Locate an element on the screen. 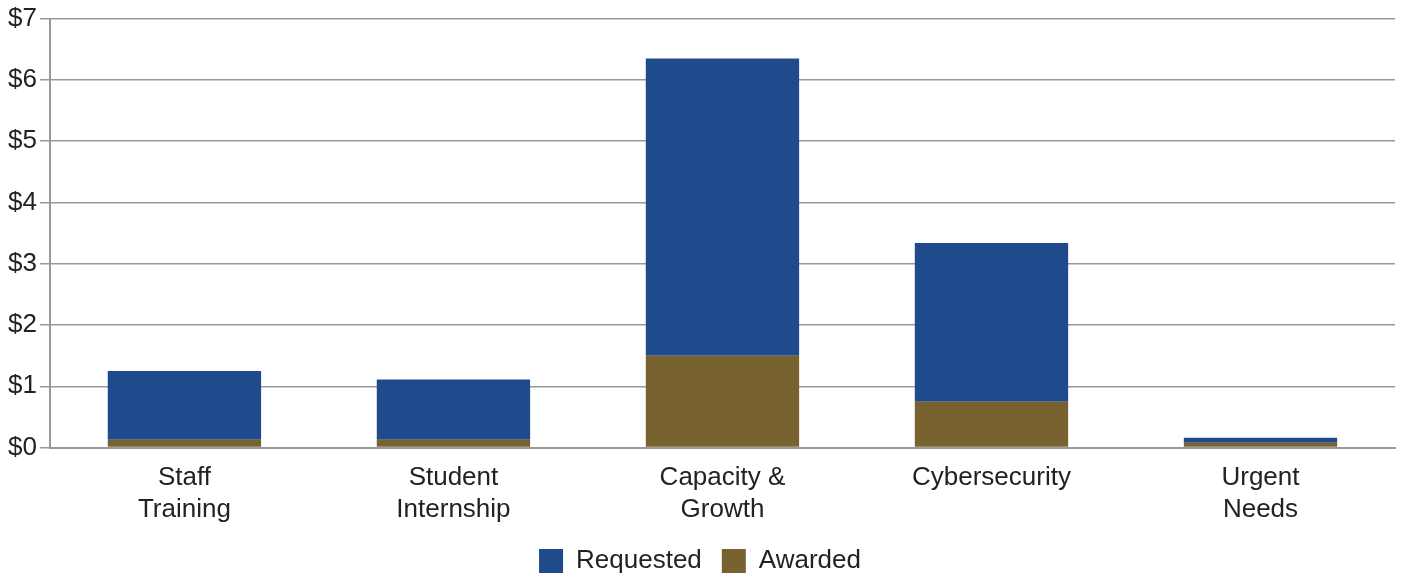 The image size is (1405, 584). category-label: Capacity & is located at coordinates (722, 476).